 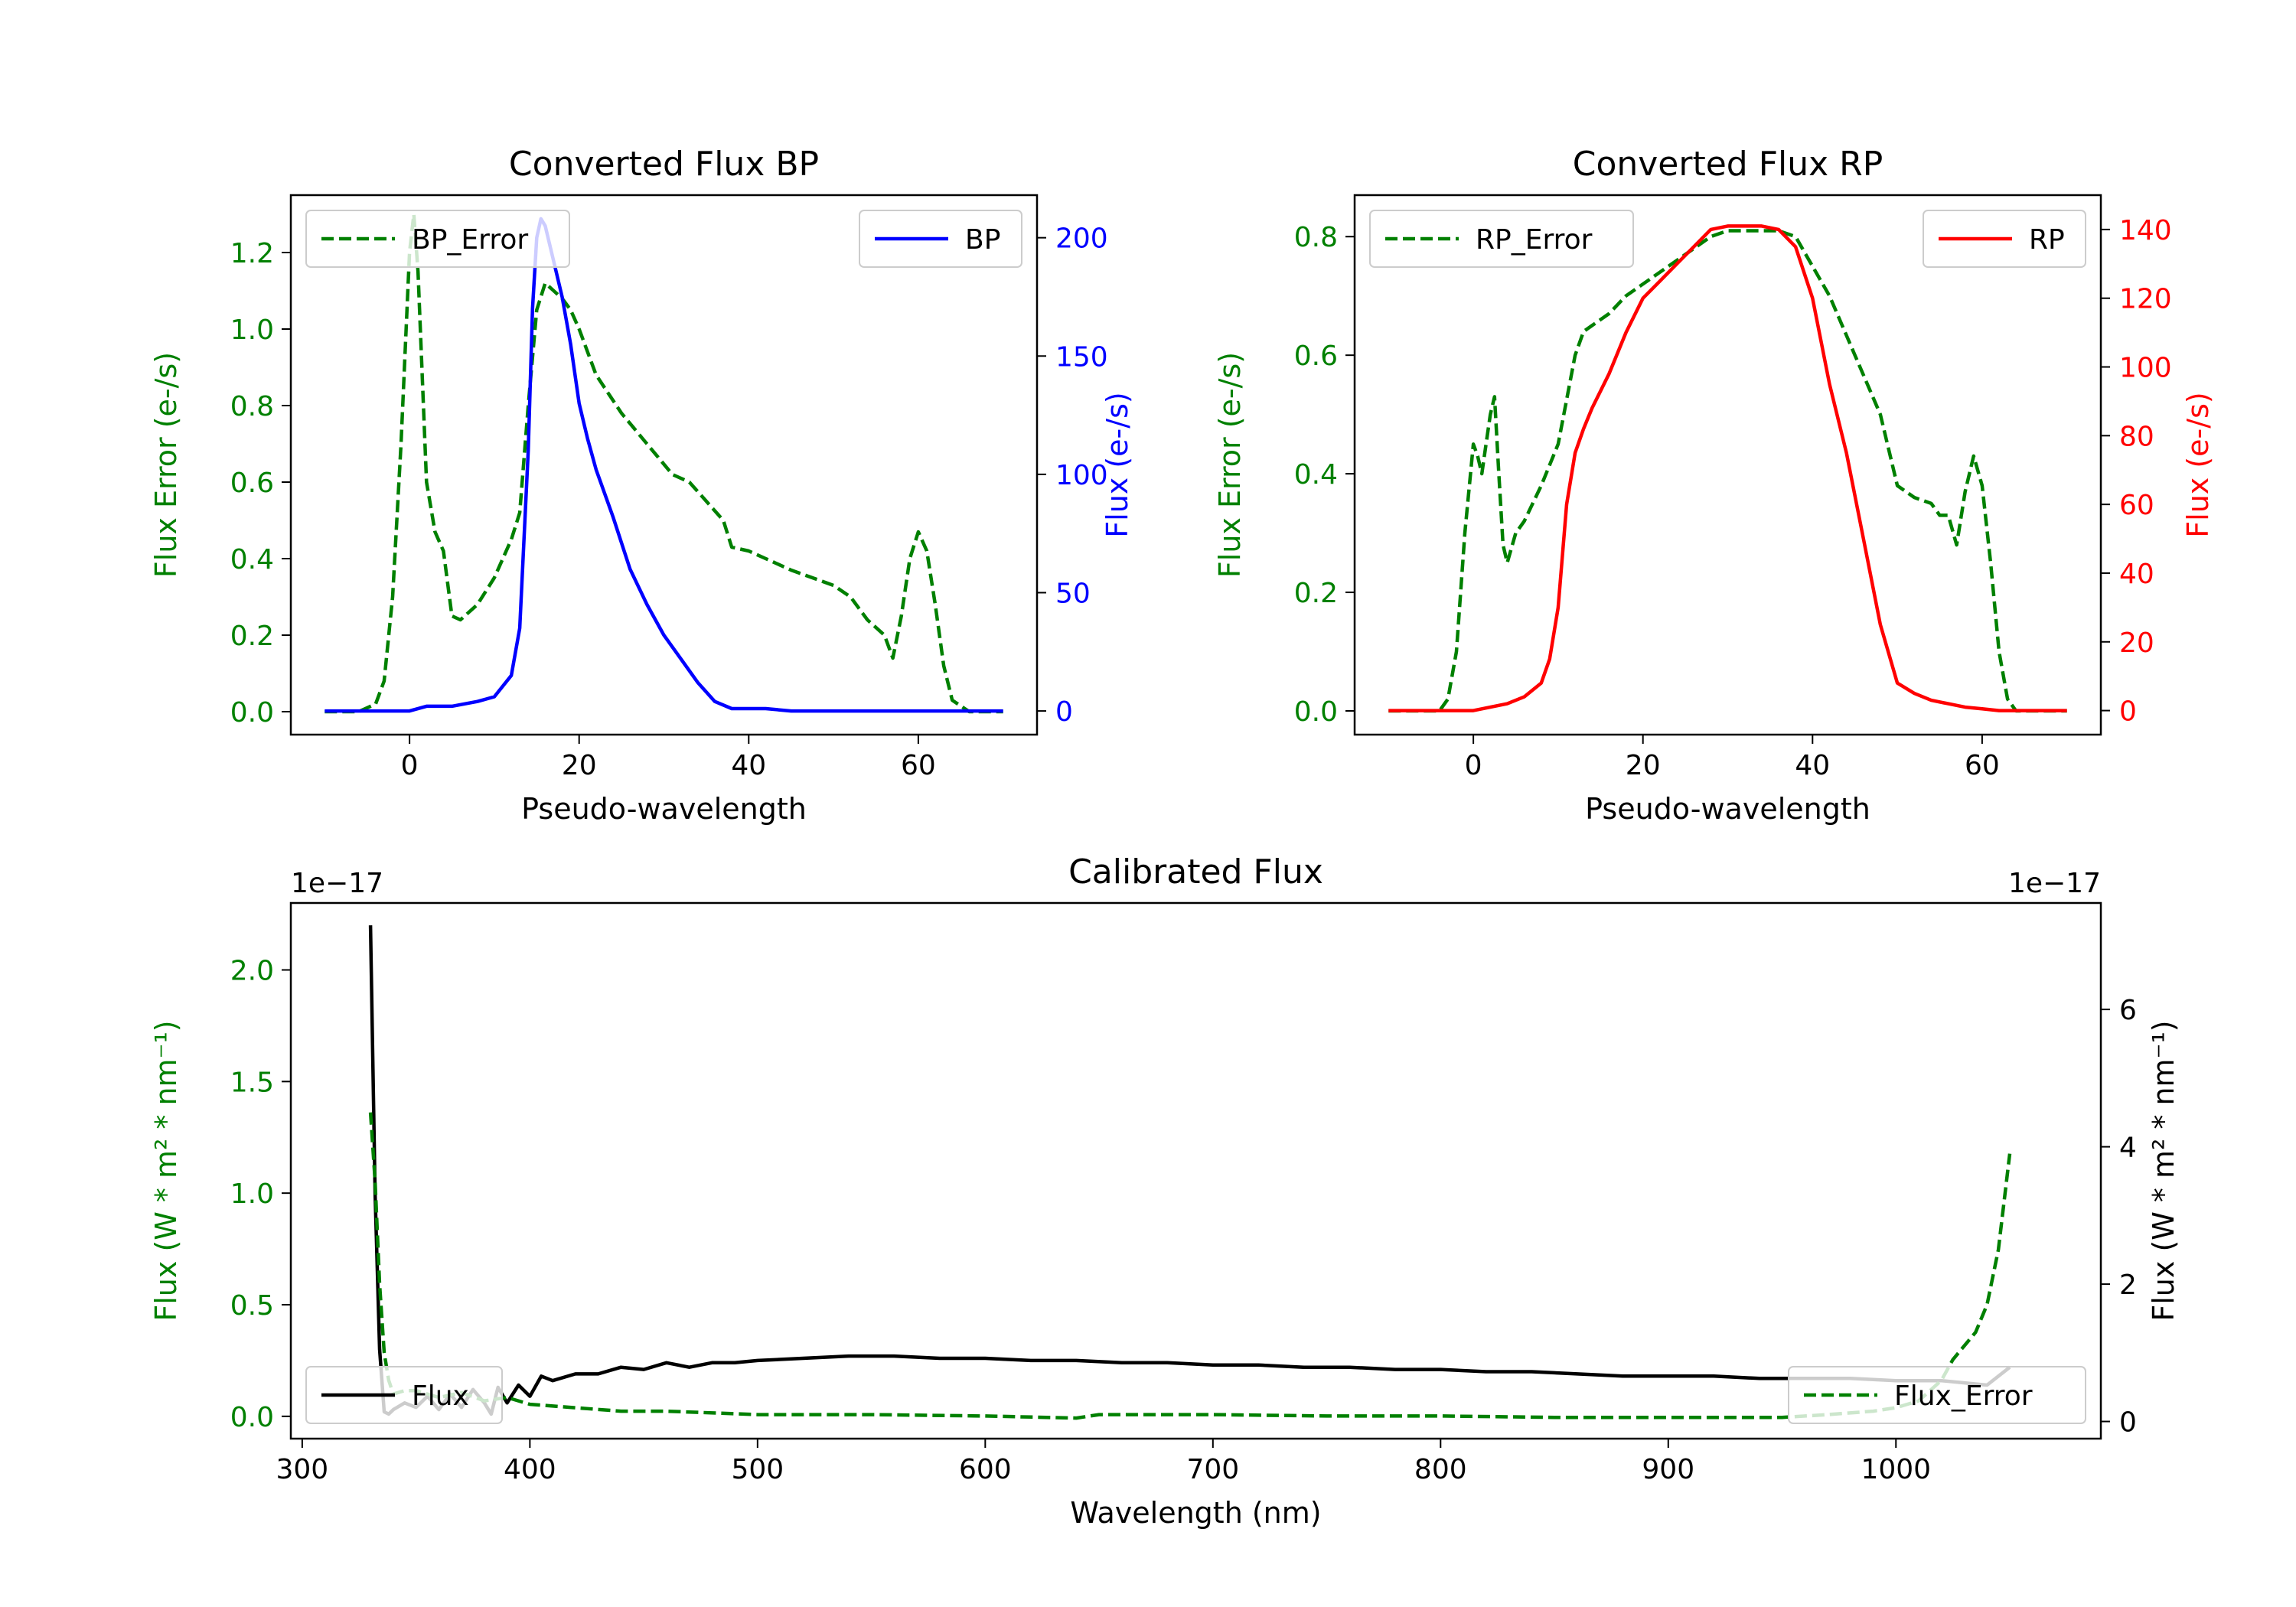 I want to click on y-right-tick-label: 6, so click(x=2128, y=1011).